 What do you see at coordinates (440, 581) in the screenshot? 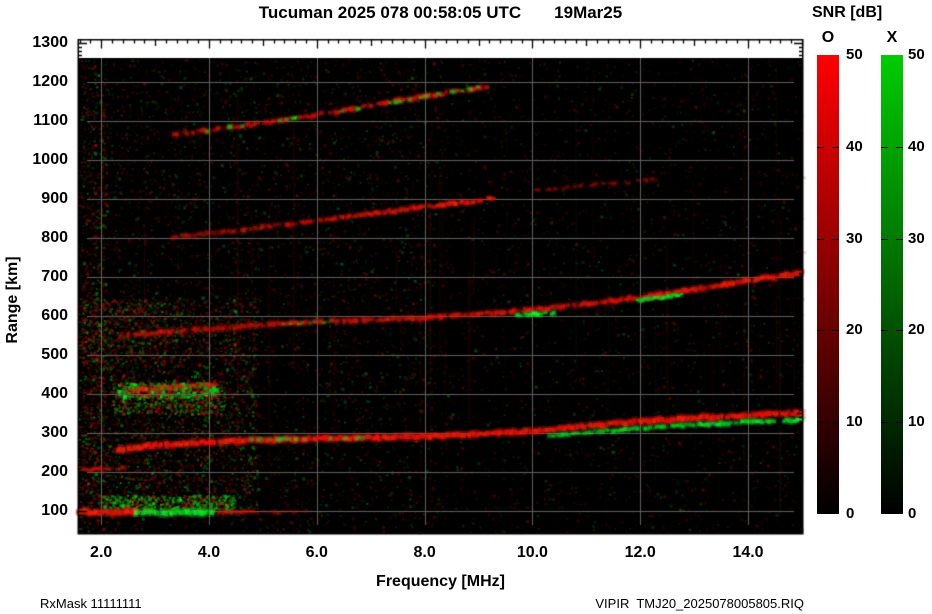
I see `x-axis-title: Frequency [MHz]` at bounding box center [440, 581].